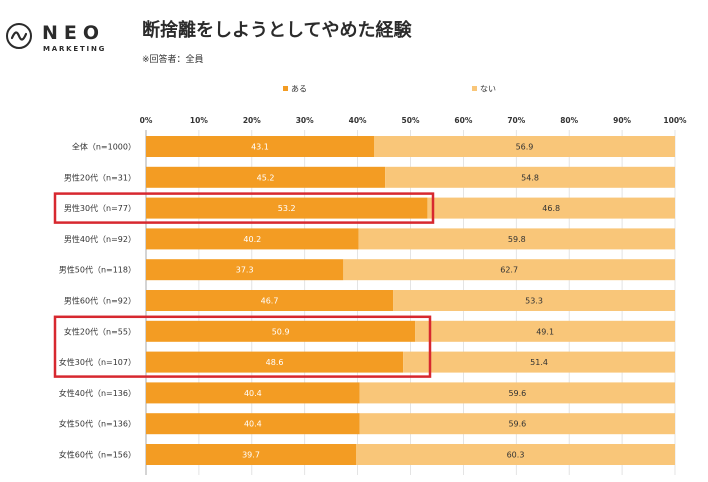 The width and height of the screenshot is (708, 482). Describe the element at coordinates (19, 36) in the screenshot. I see `logo-wave-icon` at that location.